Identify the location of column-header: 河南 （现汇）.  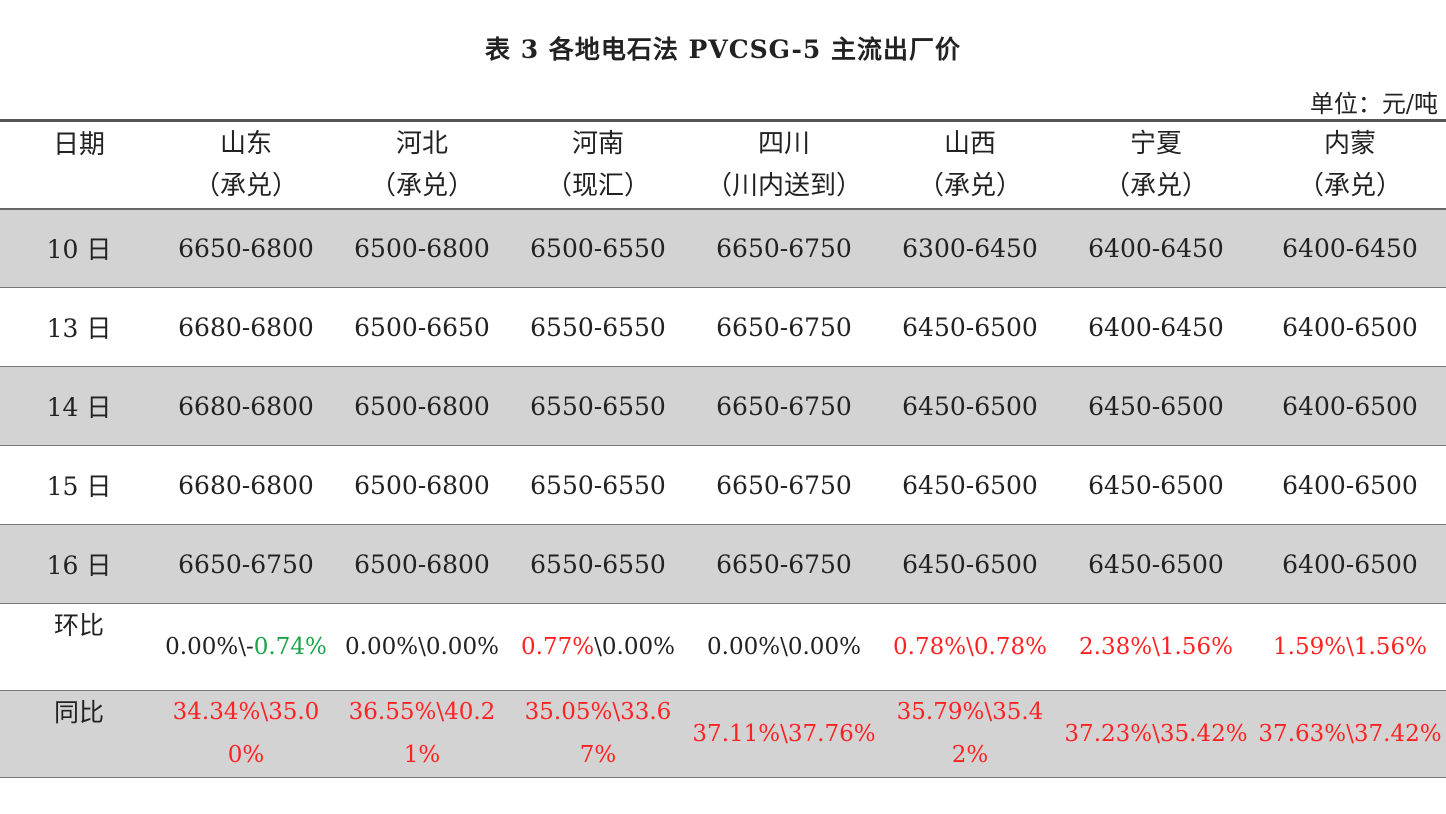
(597, 164).